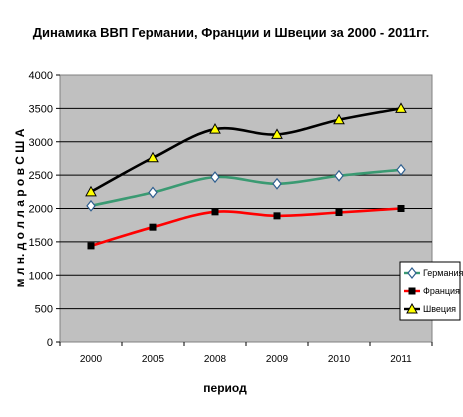  Describe the element at coordinates (41, 143) in the screenshot. I see `y-tick-label-3000: 3000` at that location.